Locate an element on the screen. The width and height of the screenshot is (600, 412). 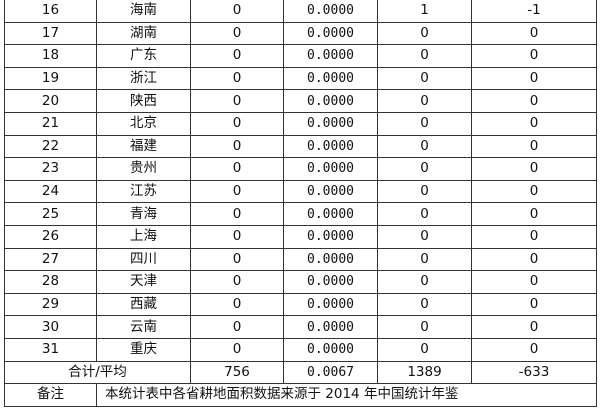
cell-c3: 1 is located at coordinates (424, 11).